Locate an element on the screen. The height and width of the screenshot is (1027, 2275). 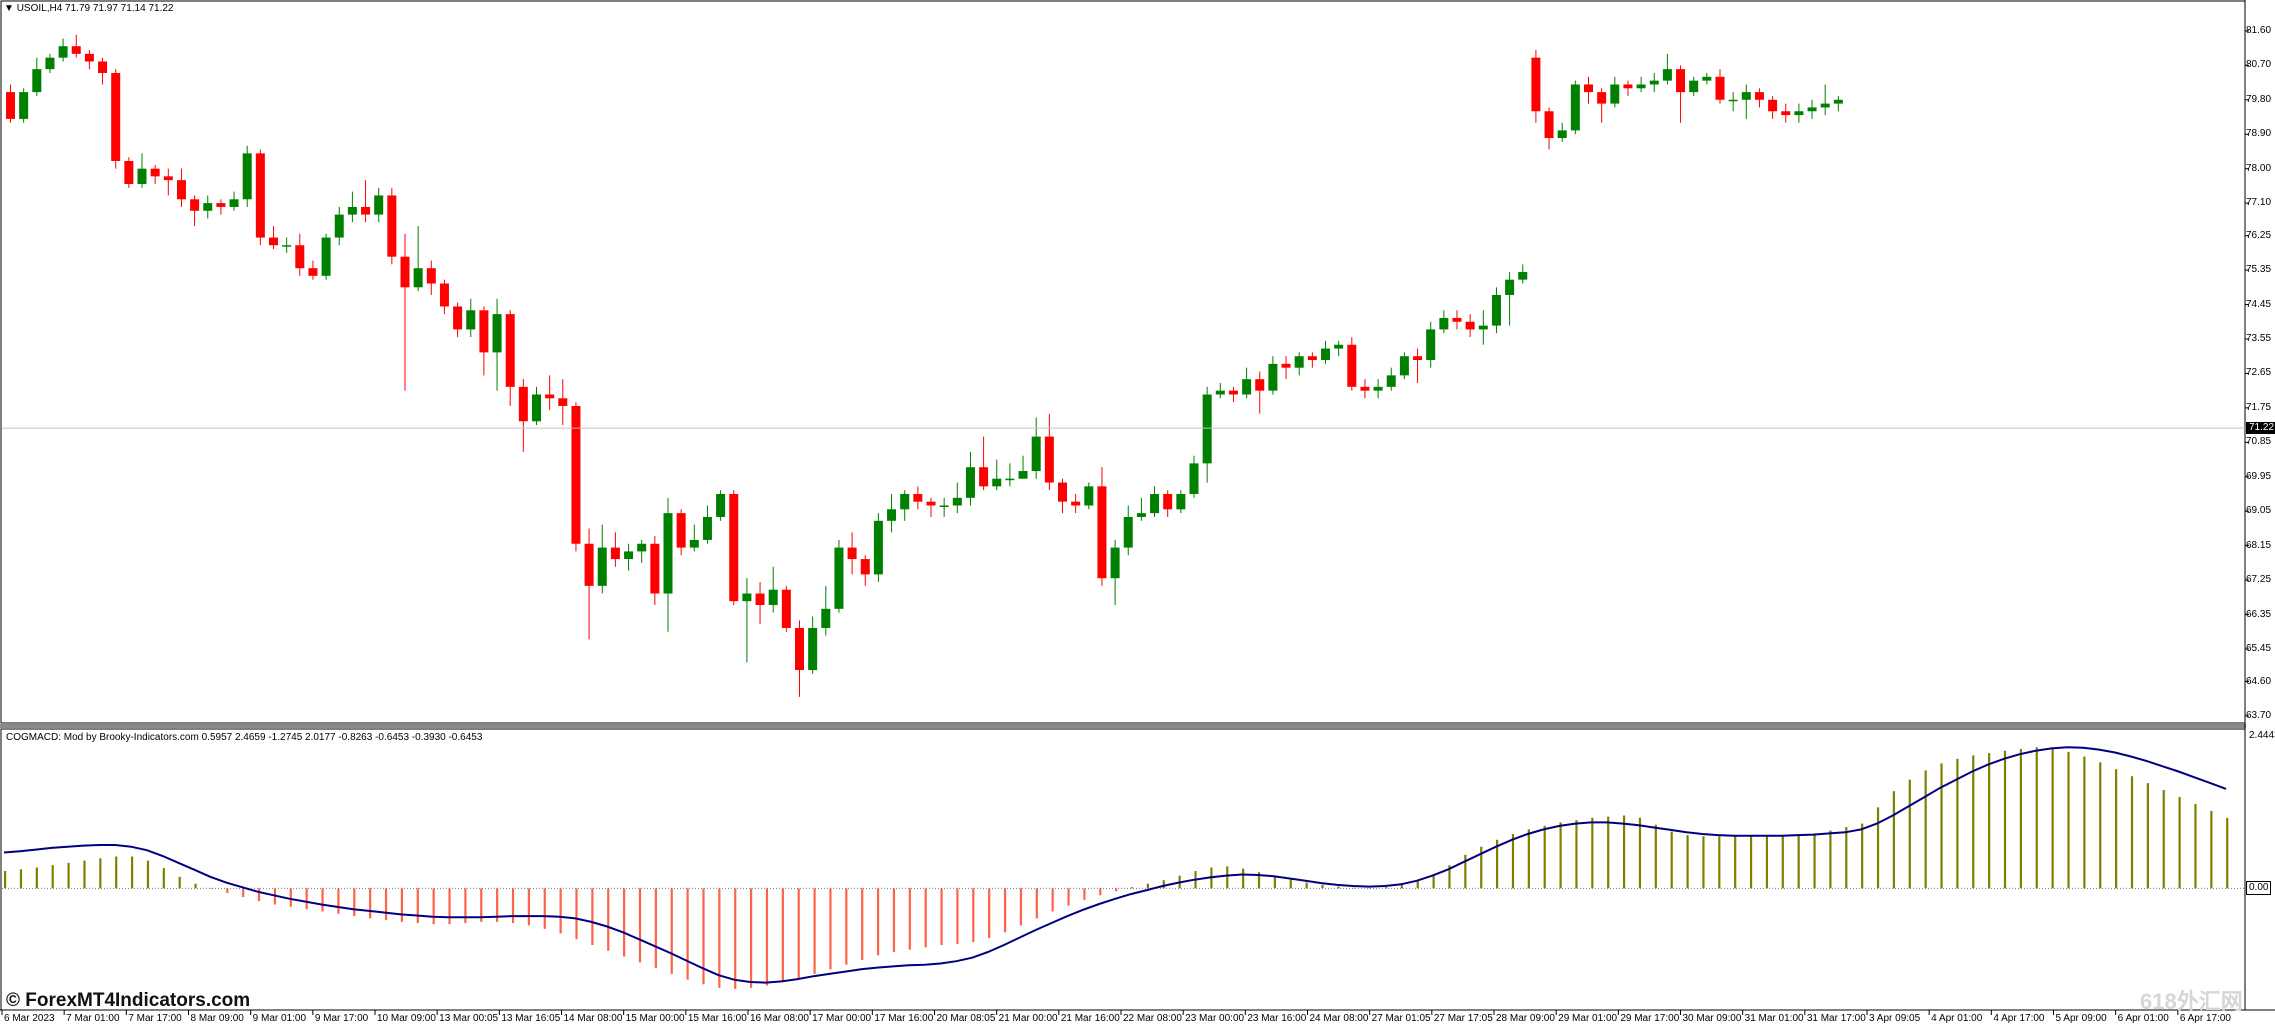
panel-separator is located at coordinates (1123, 726).